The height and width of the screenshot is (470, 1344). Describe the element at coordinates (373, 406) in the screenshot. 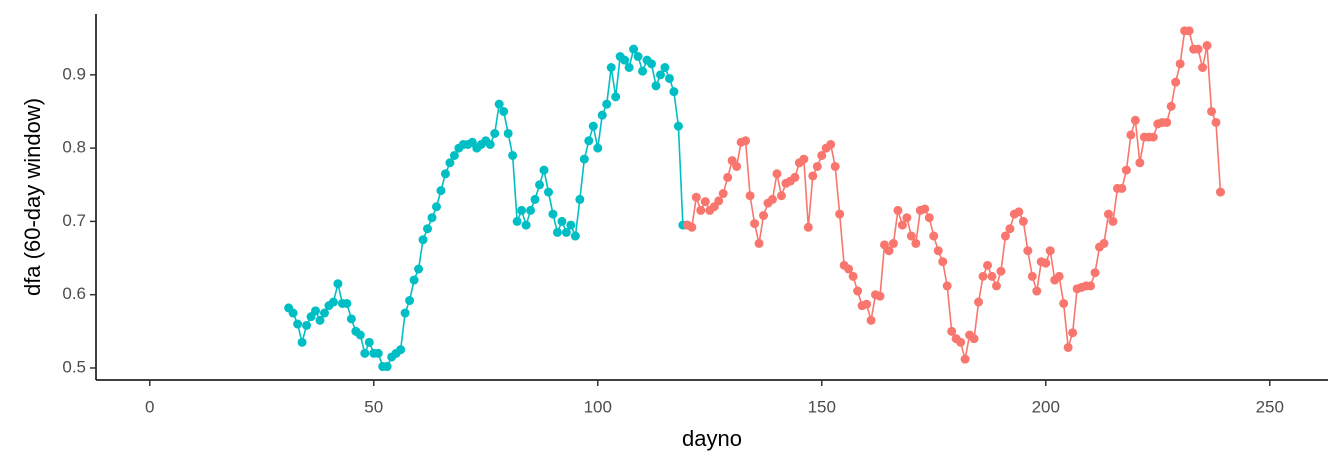

I see `x-tick-label: 50` at that location.